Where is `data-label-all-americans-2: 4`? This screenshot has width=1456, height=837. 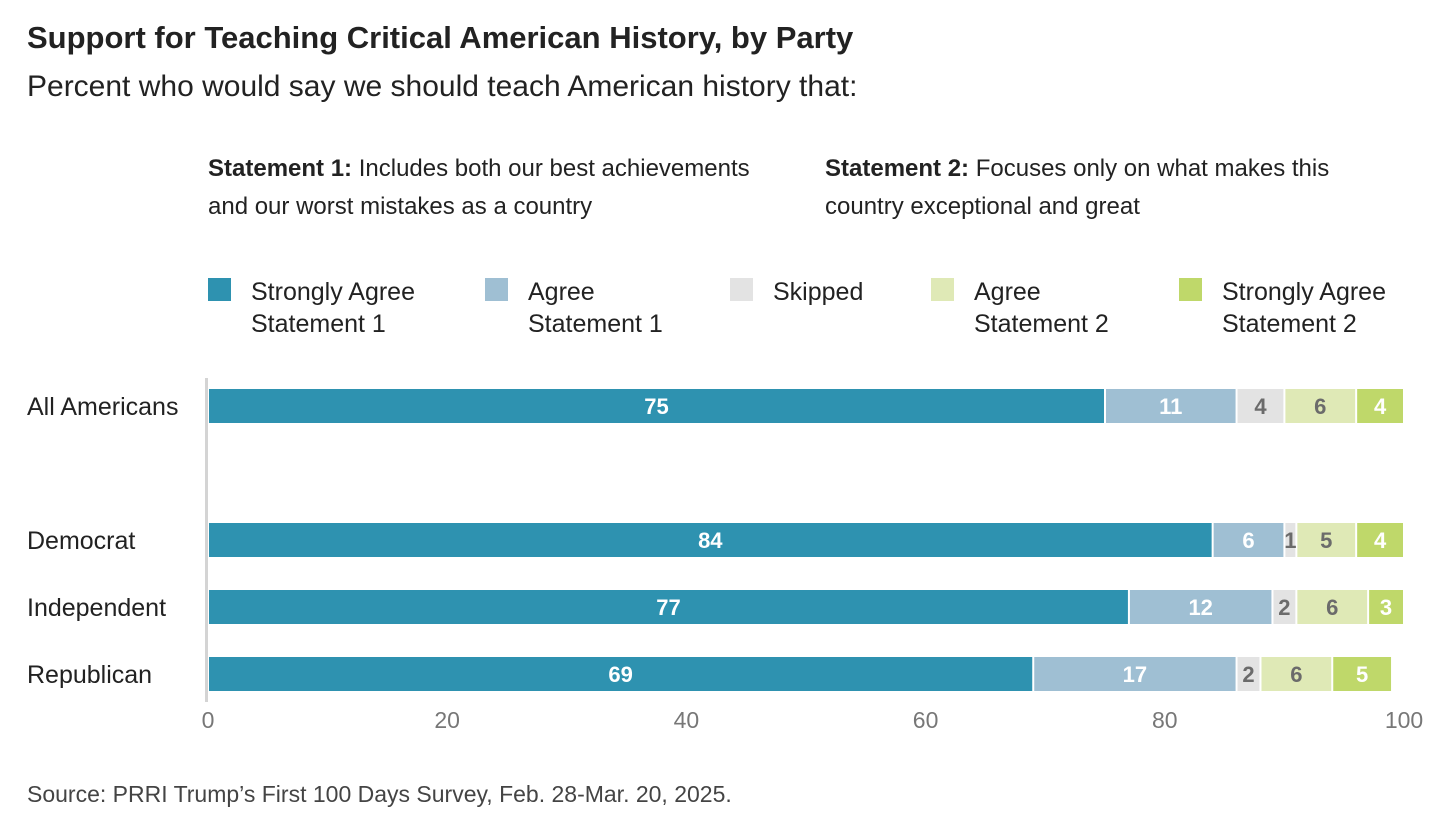
data-label-all-americans-2: 4 is located at coordinates (1260, 406).